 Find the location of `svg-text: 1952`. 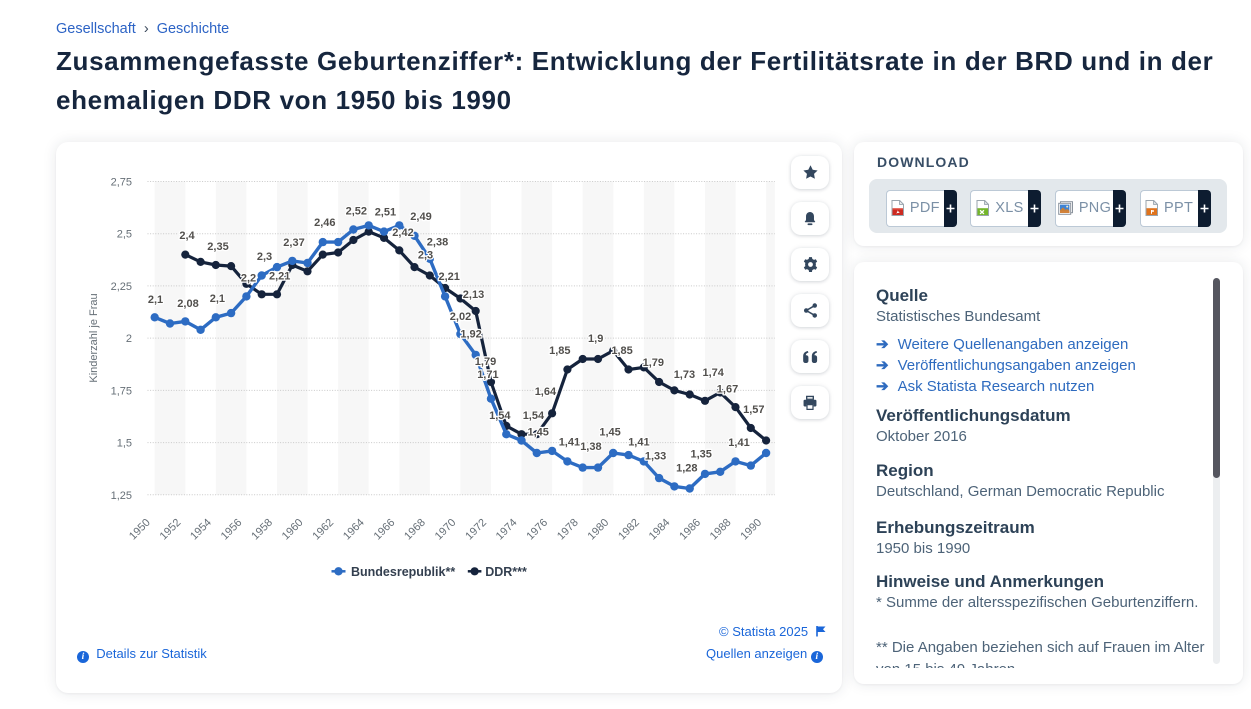

svg-text: 1952 is located at coordinates (171, 530).